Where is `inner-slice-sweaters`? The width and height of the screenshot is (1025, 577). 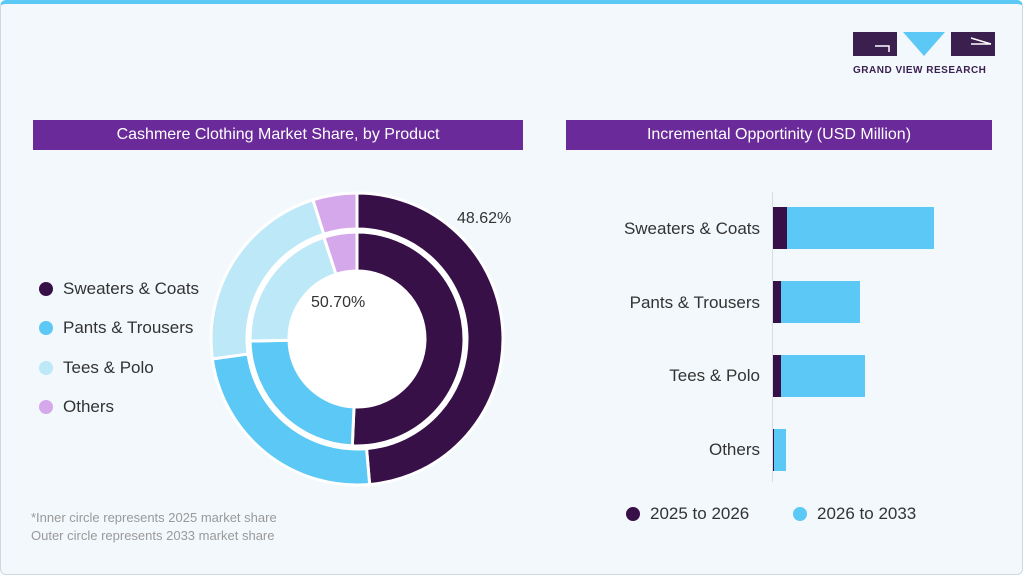
inner-slice-sweaters is located at coordinates (408, 339).